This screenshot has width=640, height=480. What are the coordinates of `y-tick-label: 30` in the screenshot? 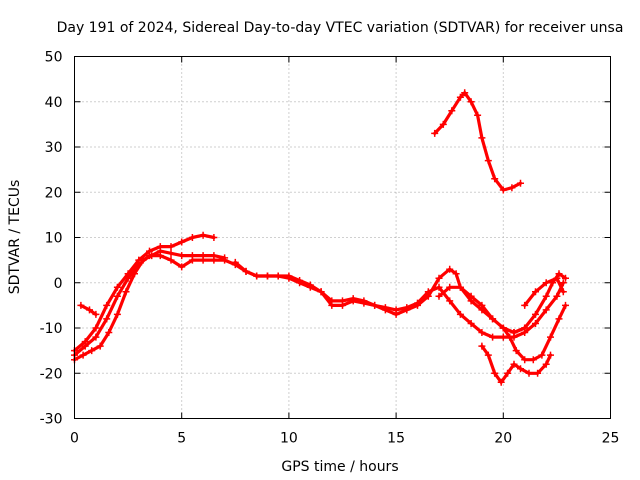 It's located at (54, 148).